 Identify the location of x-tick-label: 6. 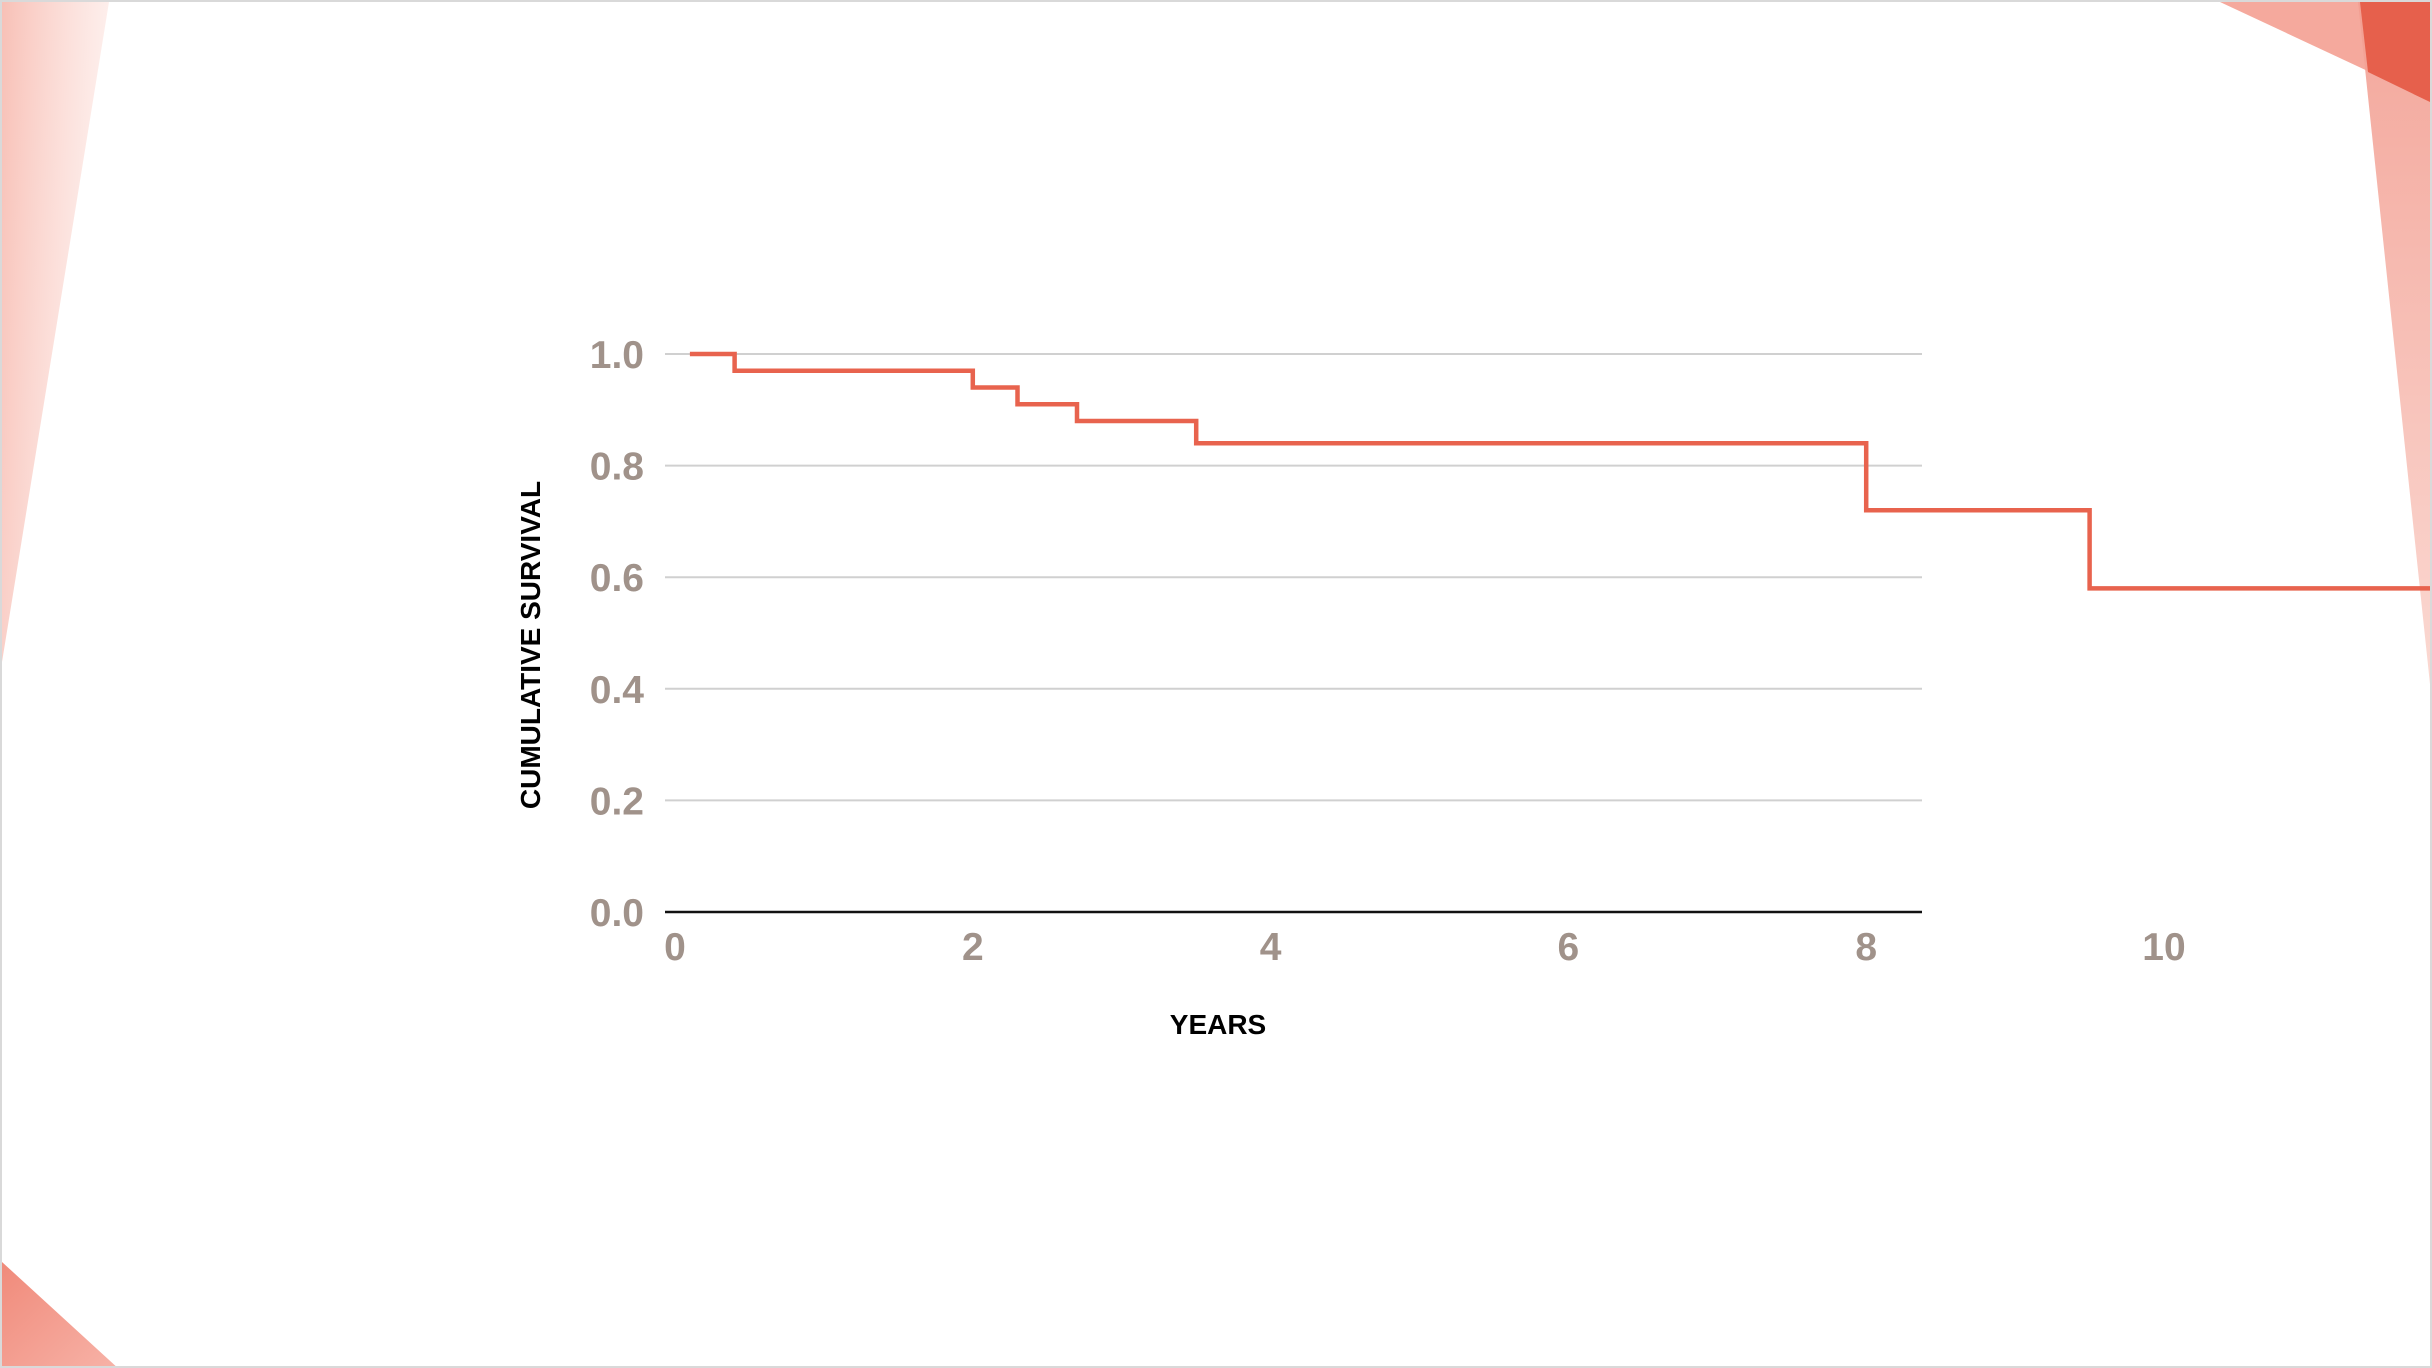
(1569, 947).